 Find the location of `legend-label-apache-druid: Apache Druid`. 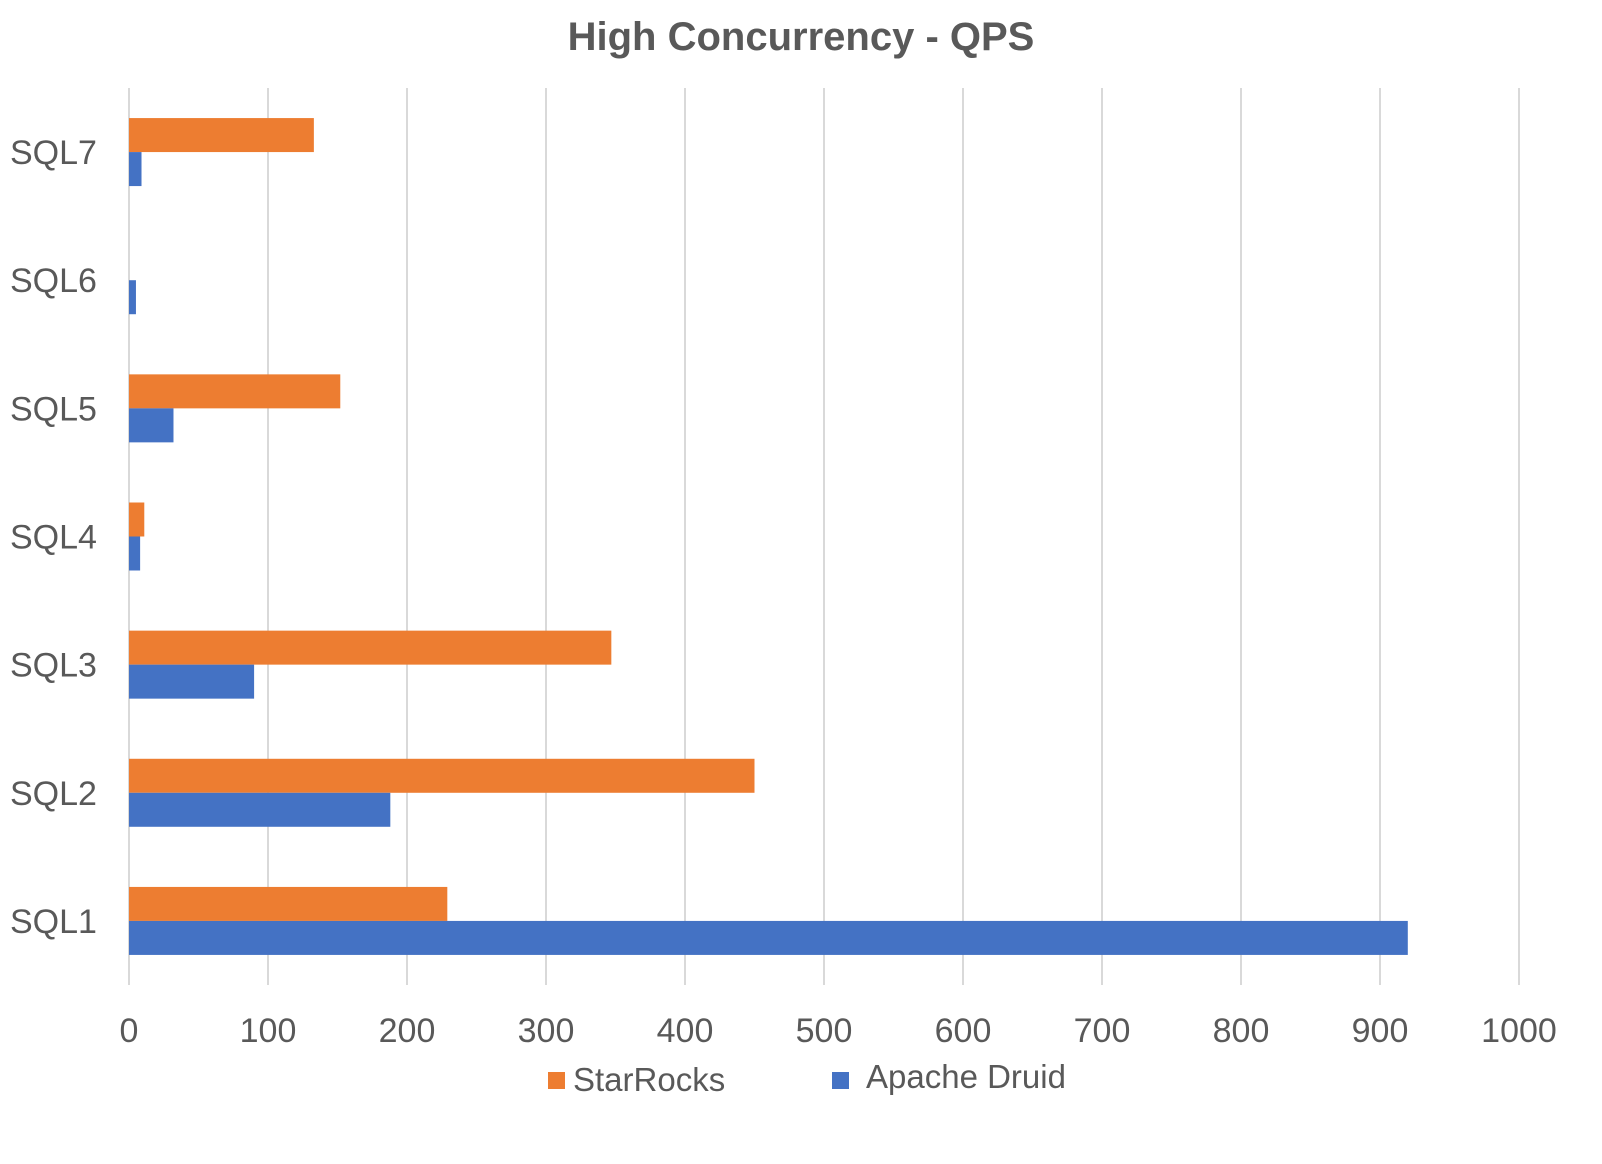

legend-label-apache-druid: Apache Druid is located at coordinates (966, 1076).